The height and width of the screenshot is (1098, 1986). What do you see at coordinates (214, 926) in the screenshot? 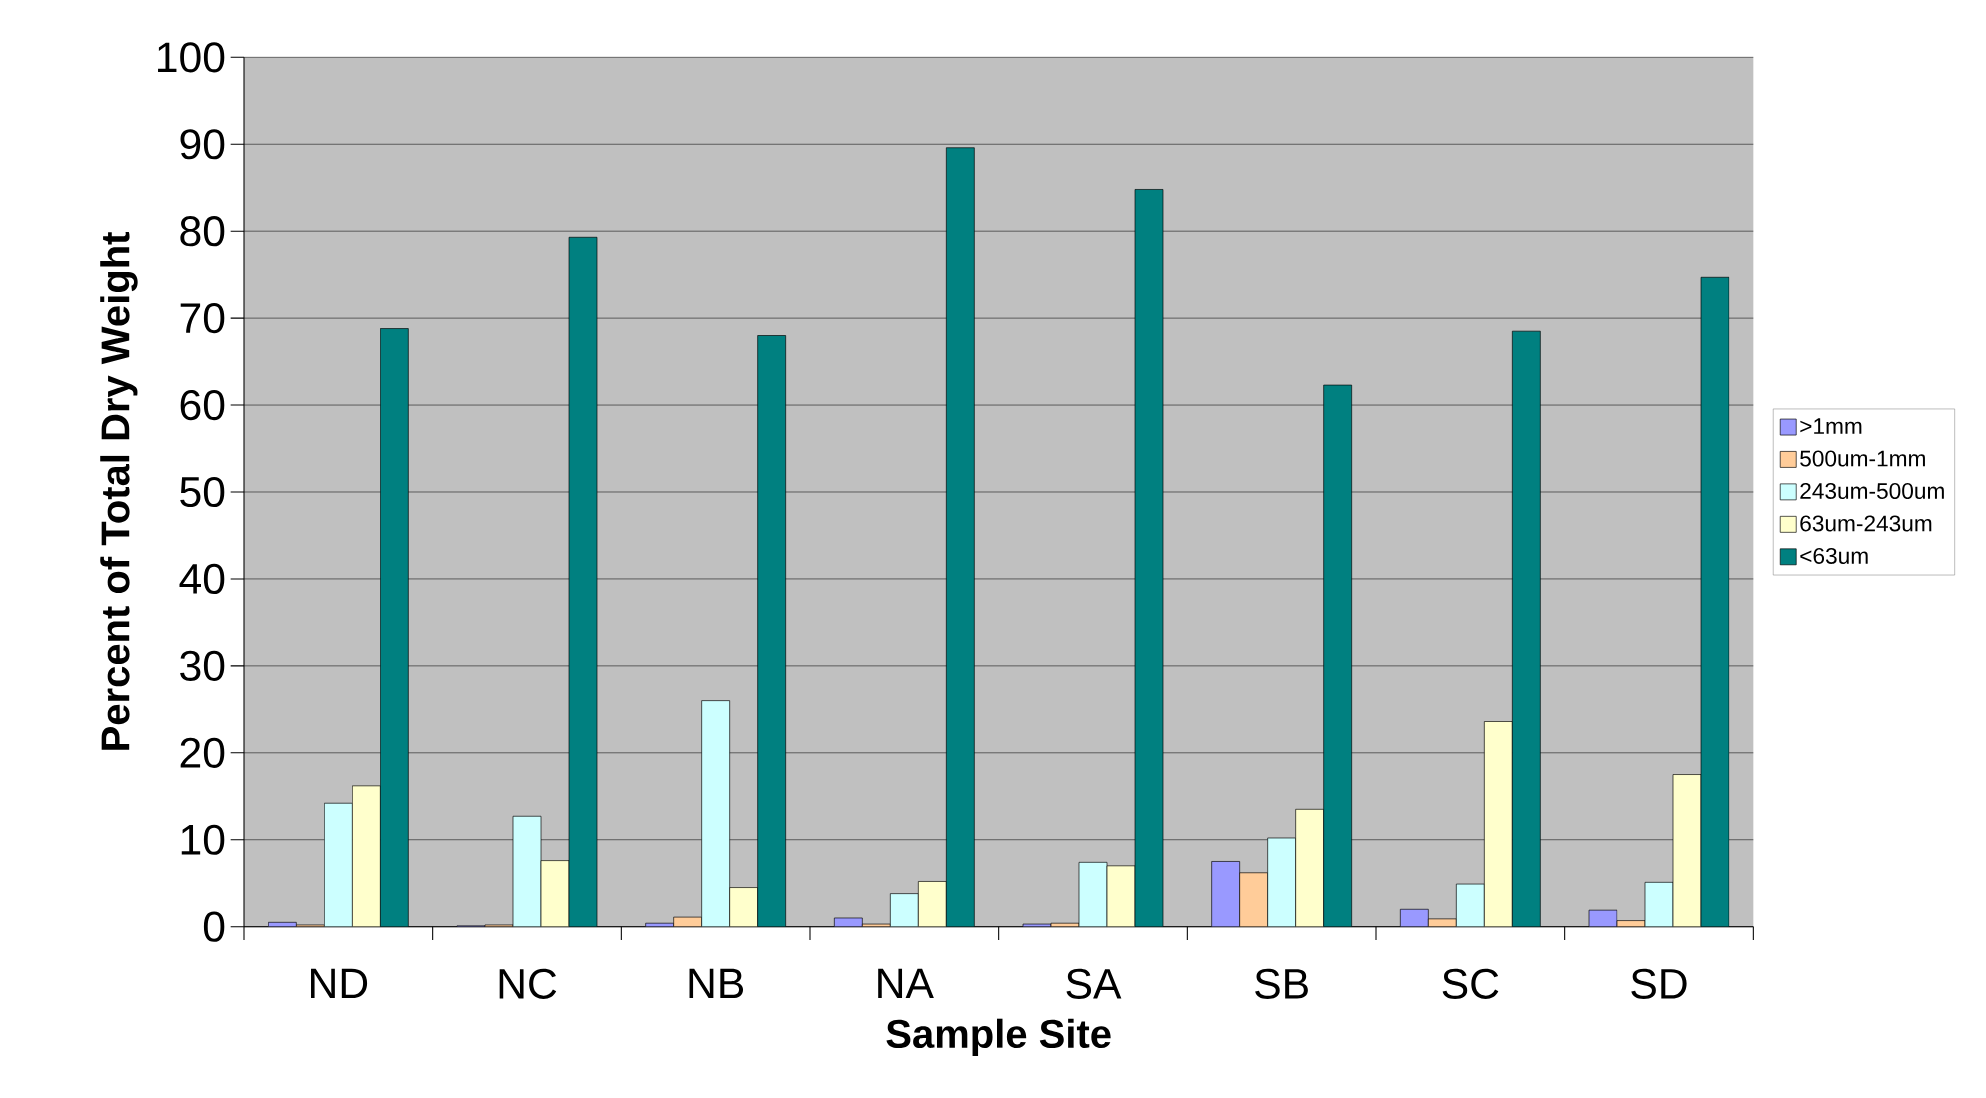
I see `y-tick-label: 0` at bounding box center [214, 926].